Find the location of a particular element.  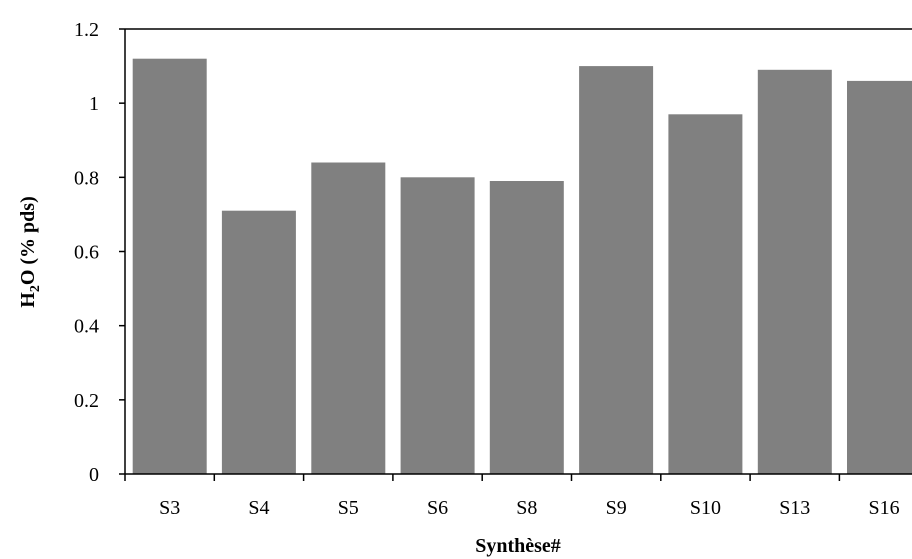

y-axis-title-suffix: O (% pds) is located at coordinates (28, 240).